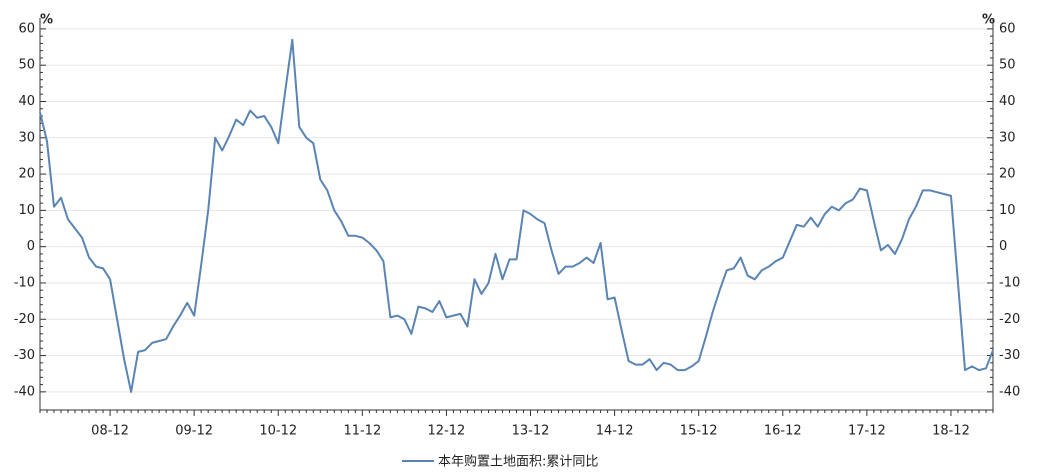 The image size is (1040, 474). What do you see at coordinates (26, 174) in the screenshot?
I see `y-tick-label: 20` at bounding box center [26, 174].